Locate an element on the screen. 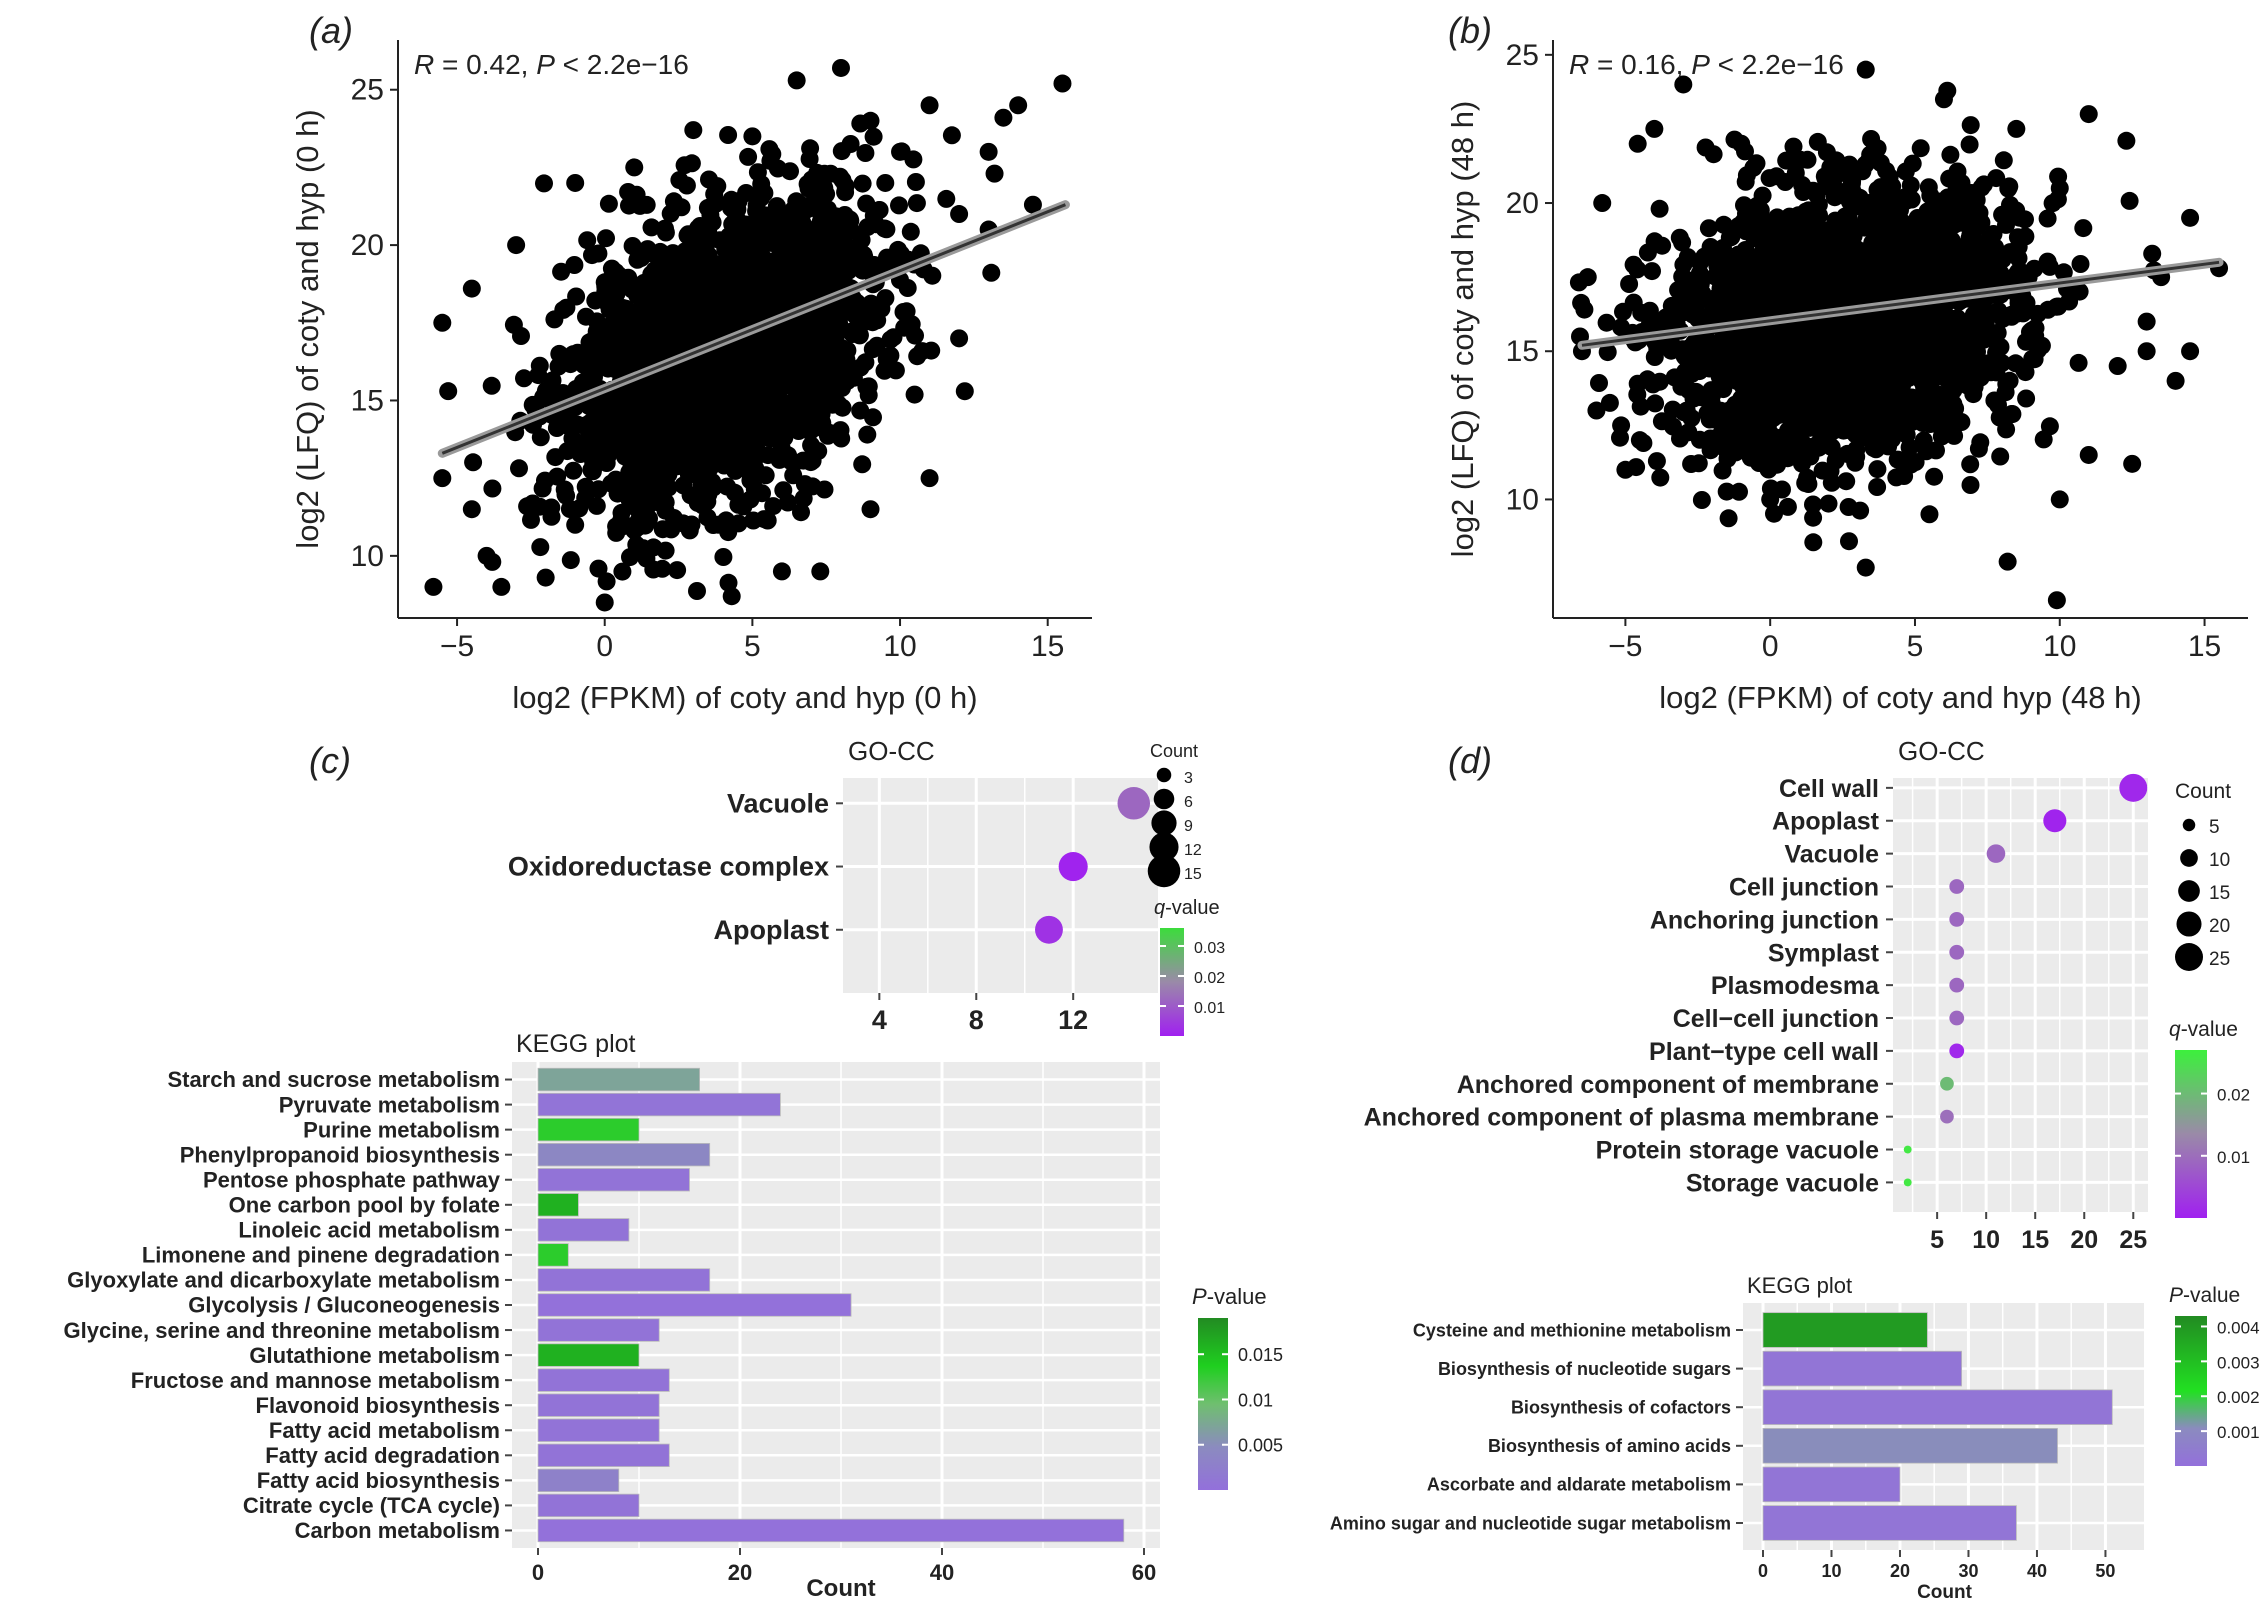 The height and width of the screenshot is (1605, 2265). size-legend-dot is located at coordinates (1164, 871).